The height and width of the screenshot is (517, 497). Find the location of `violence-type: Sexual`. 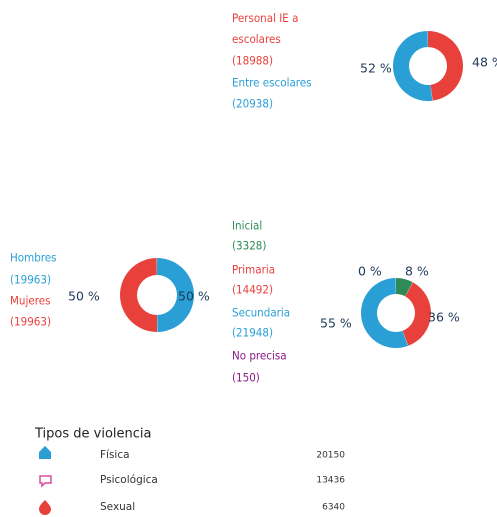

violence-type: Sexual is located at coordinates (117, 507).